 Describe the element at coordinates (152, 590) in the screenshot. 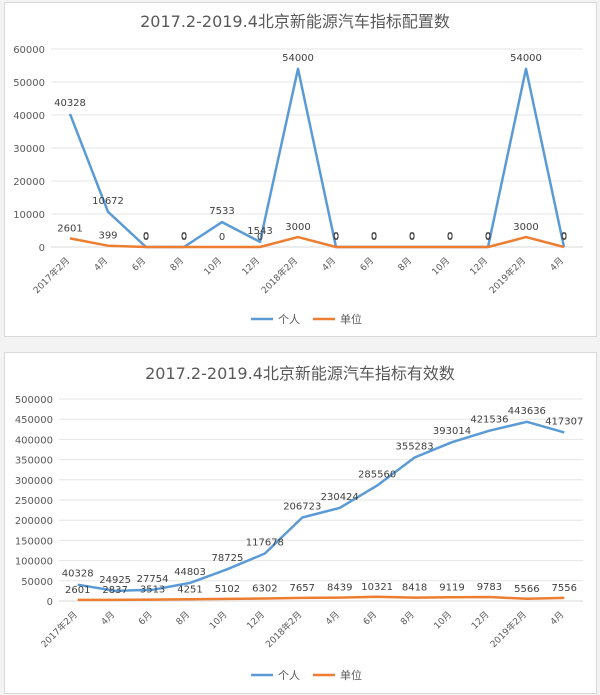

I see `data-label: 3513` at that location.